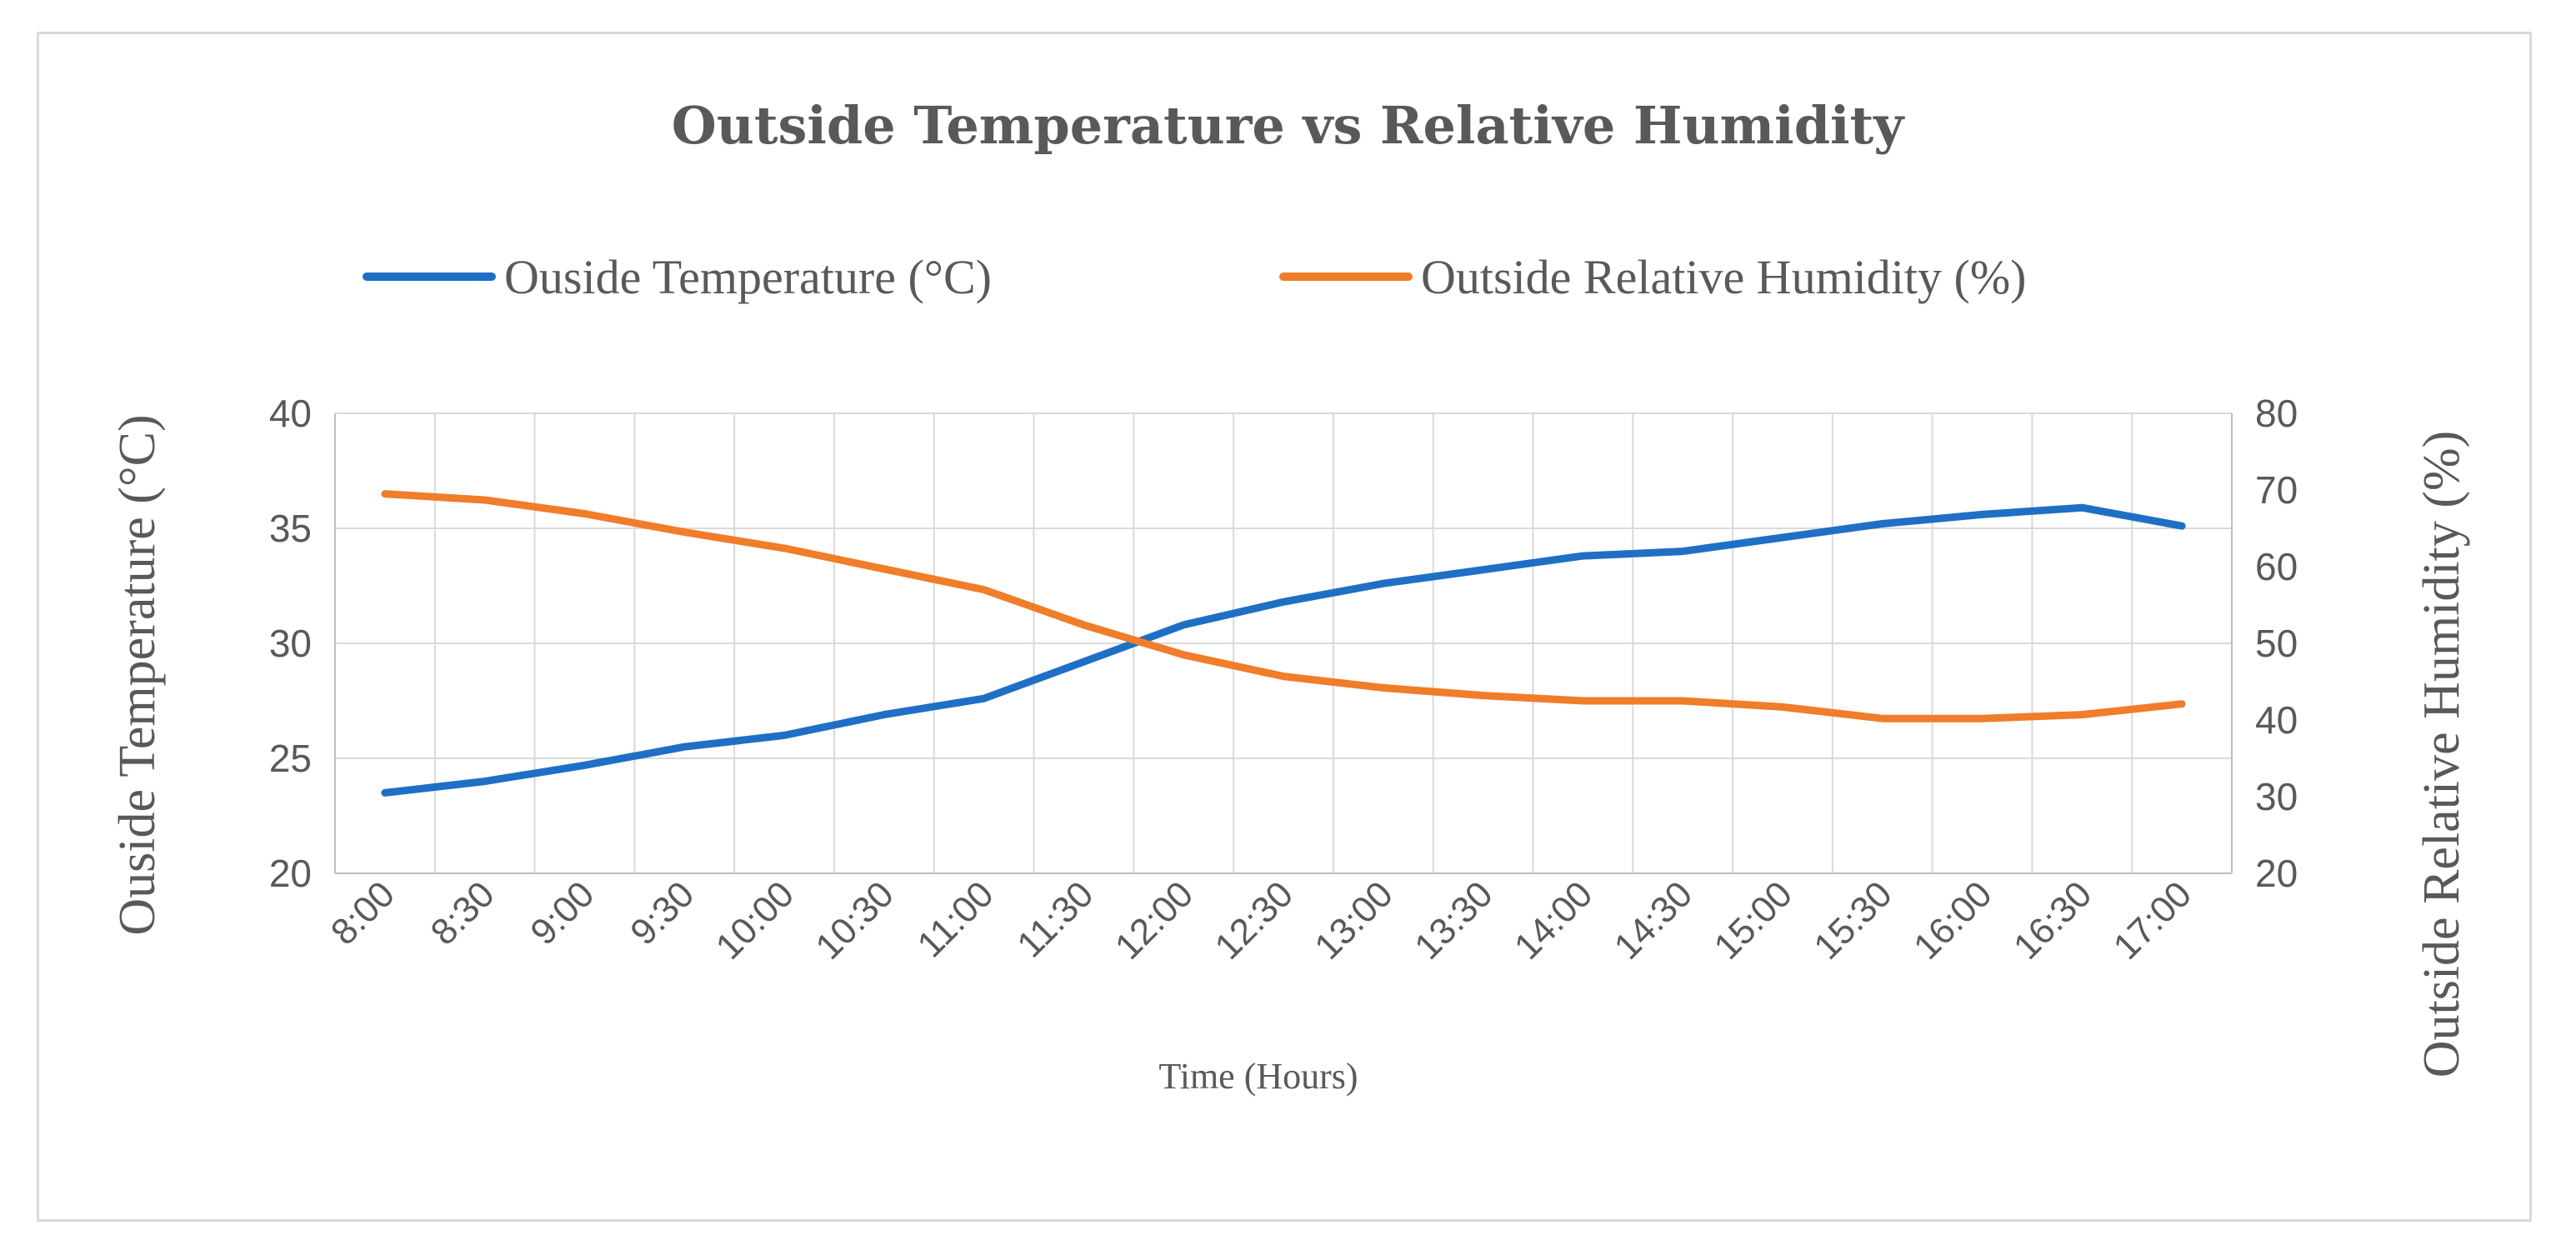  I want to click on right-y-tick-label: 20, so click(2277, 874).